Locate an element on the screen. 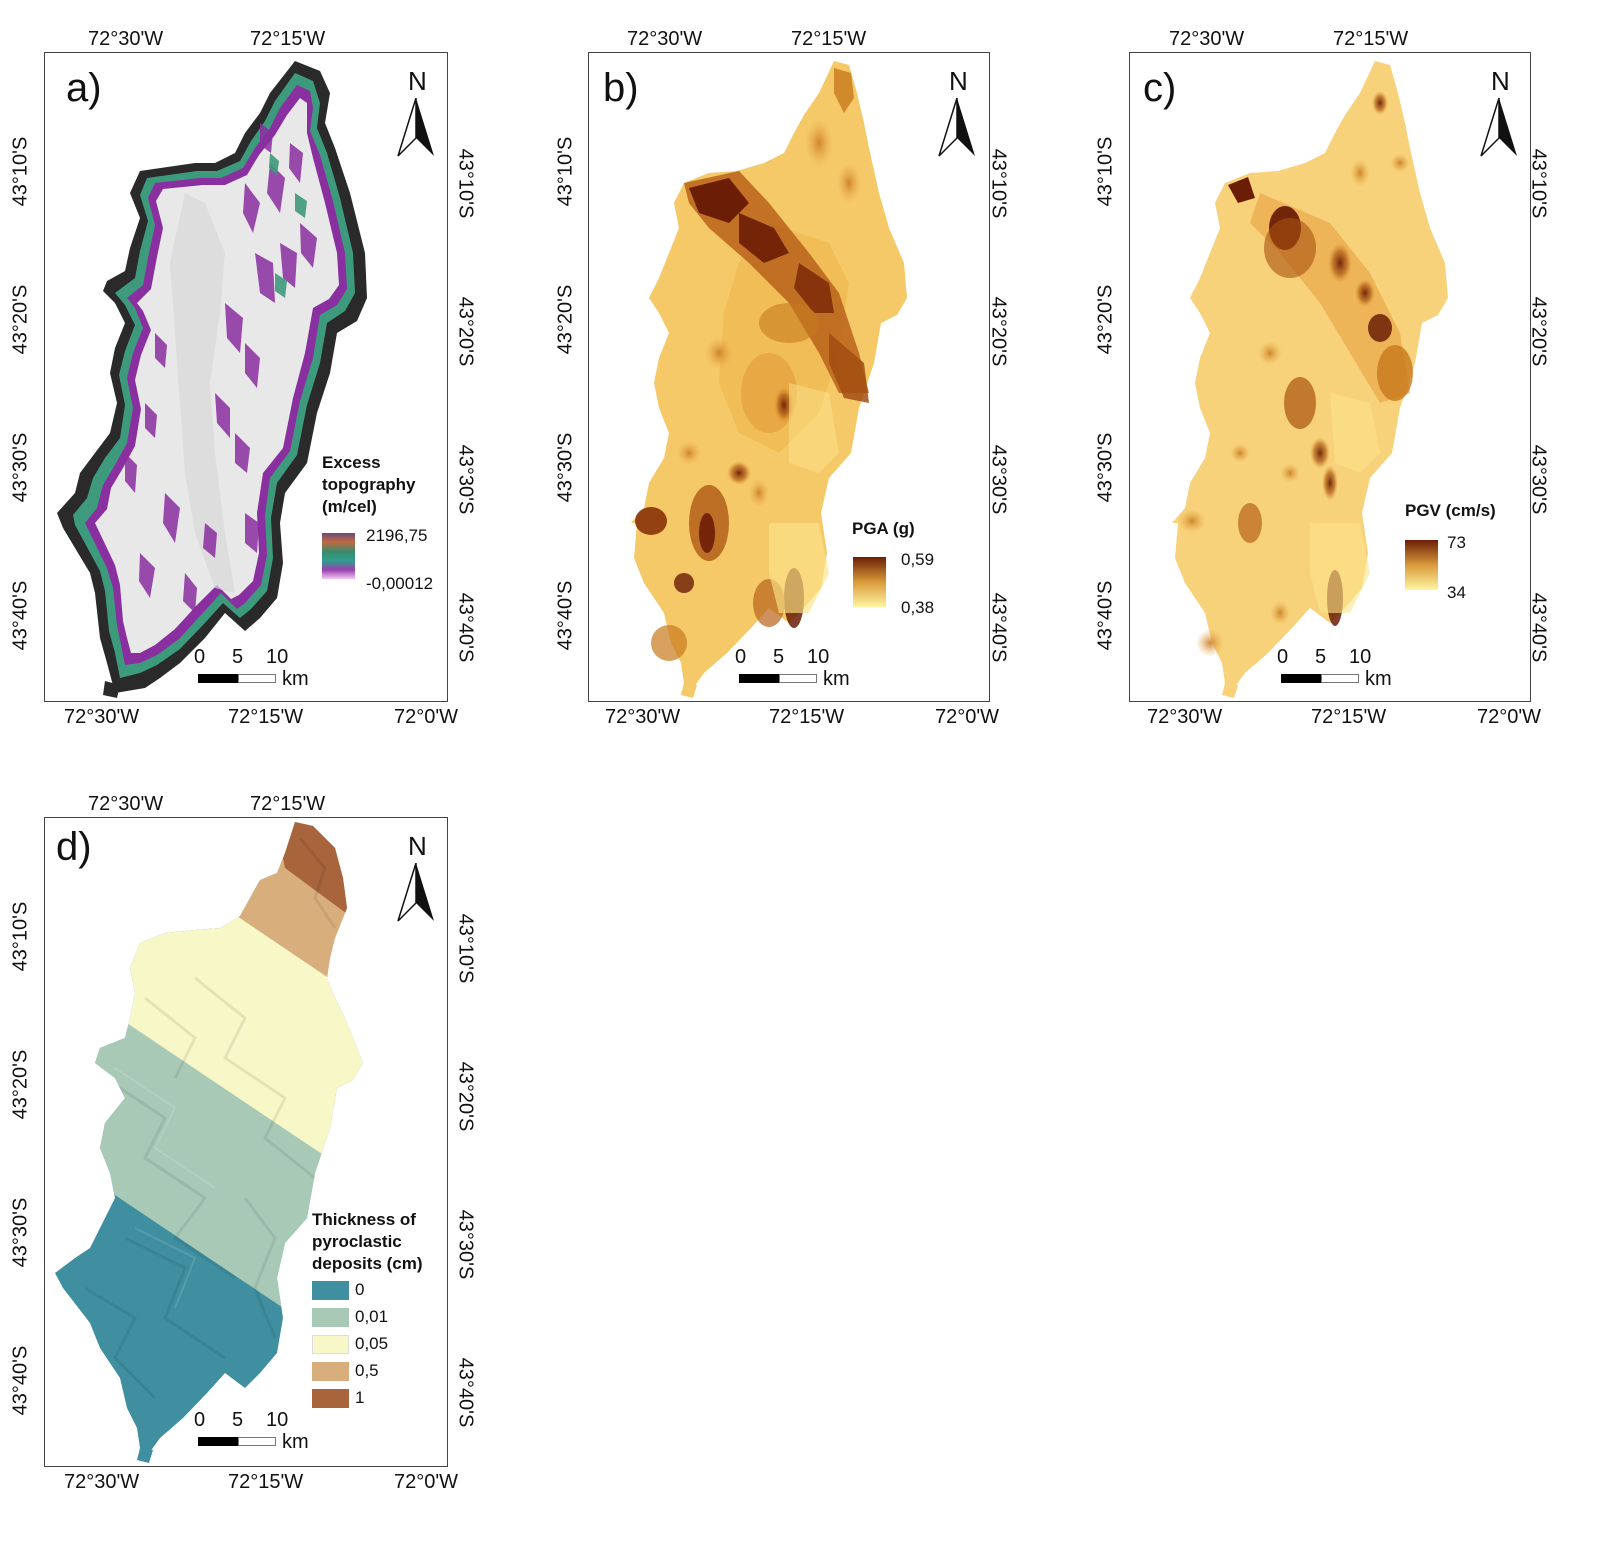 This screenshot has width=1624, height=1555. legend-title: Thickness of pyroclastic deposits (cm) is located at coordinates (367, 1241).